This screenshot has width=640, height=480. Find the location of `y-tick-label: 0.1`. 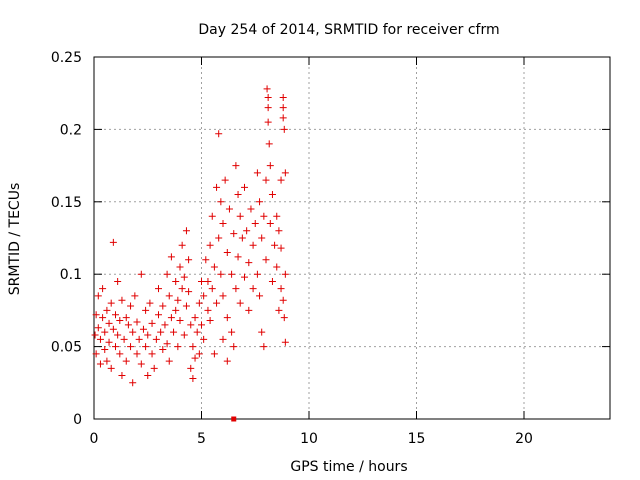

y-tick-label: 0.1 is located at coordinates (71, 275).